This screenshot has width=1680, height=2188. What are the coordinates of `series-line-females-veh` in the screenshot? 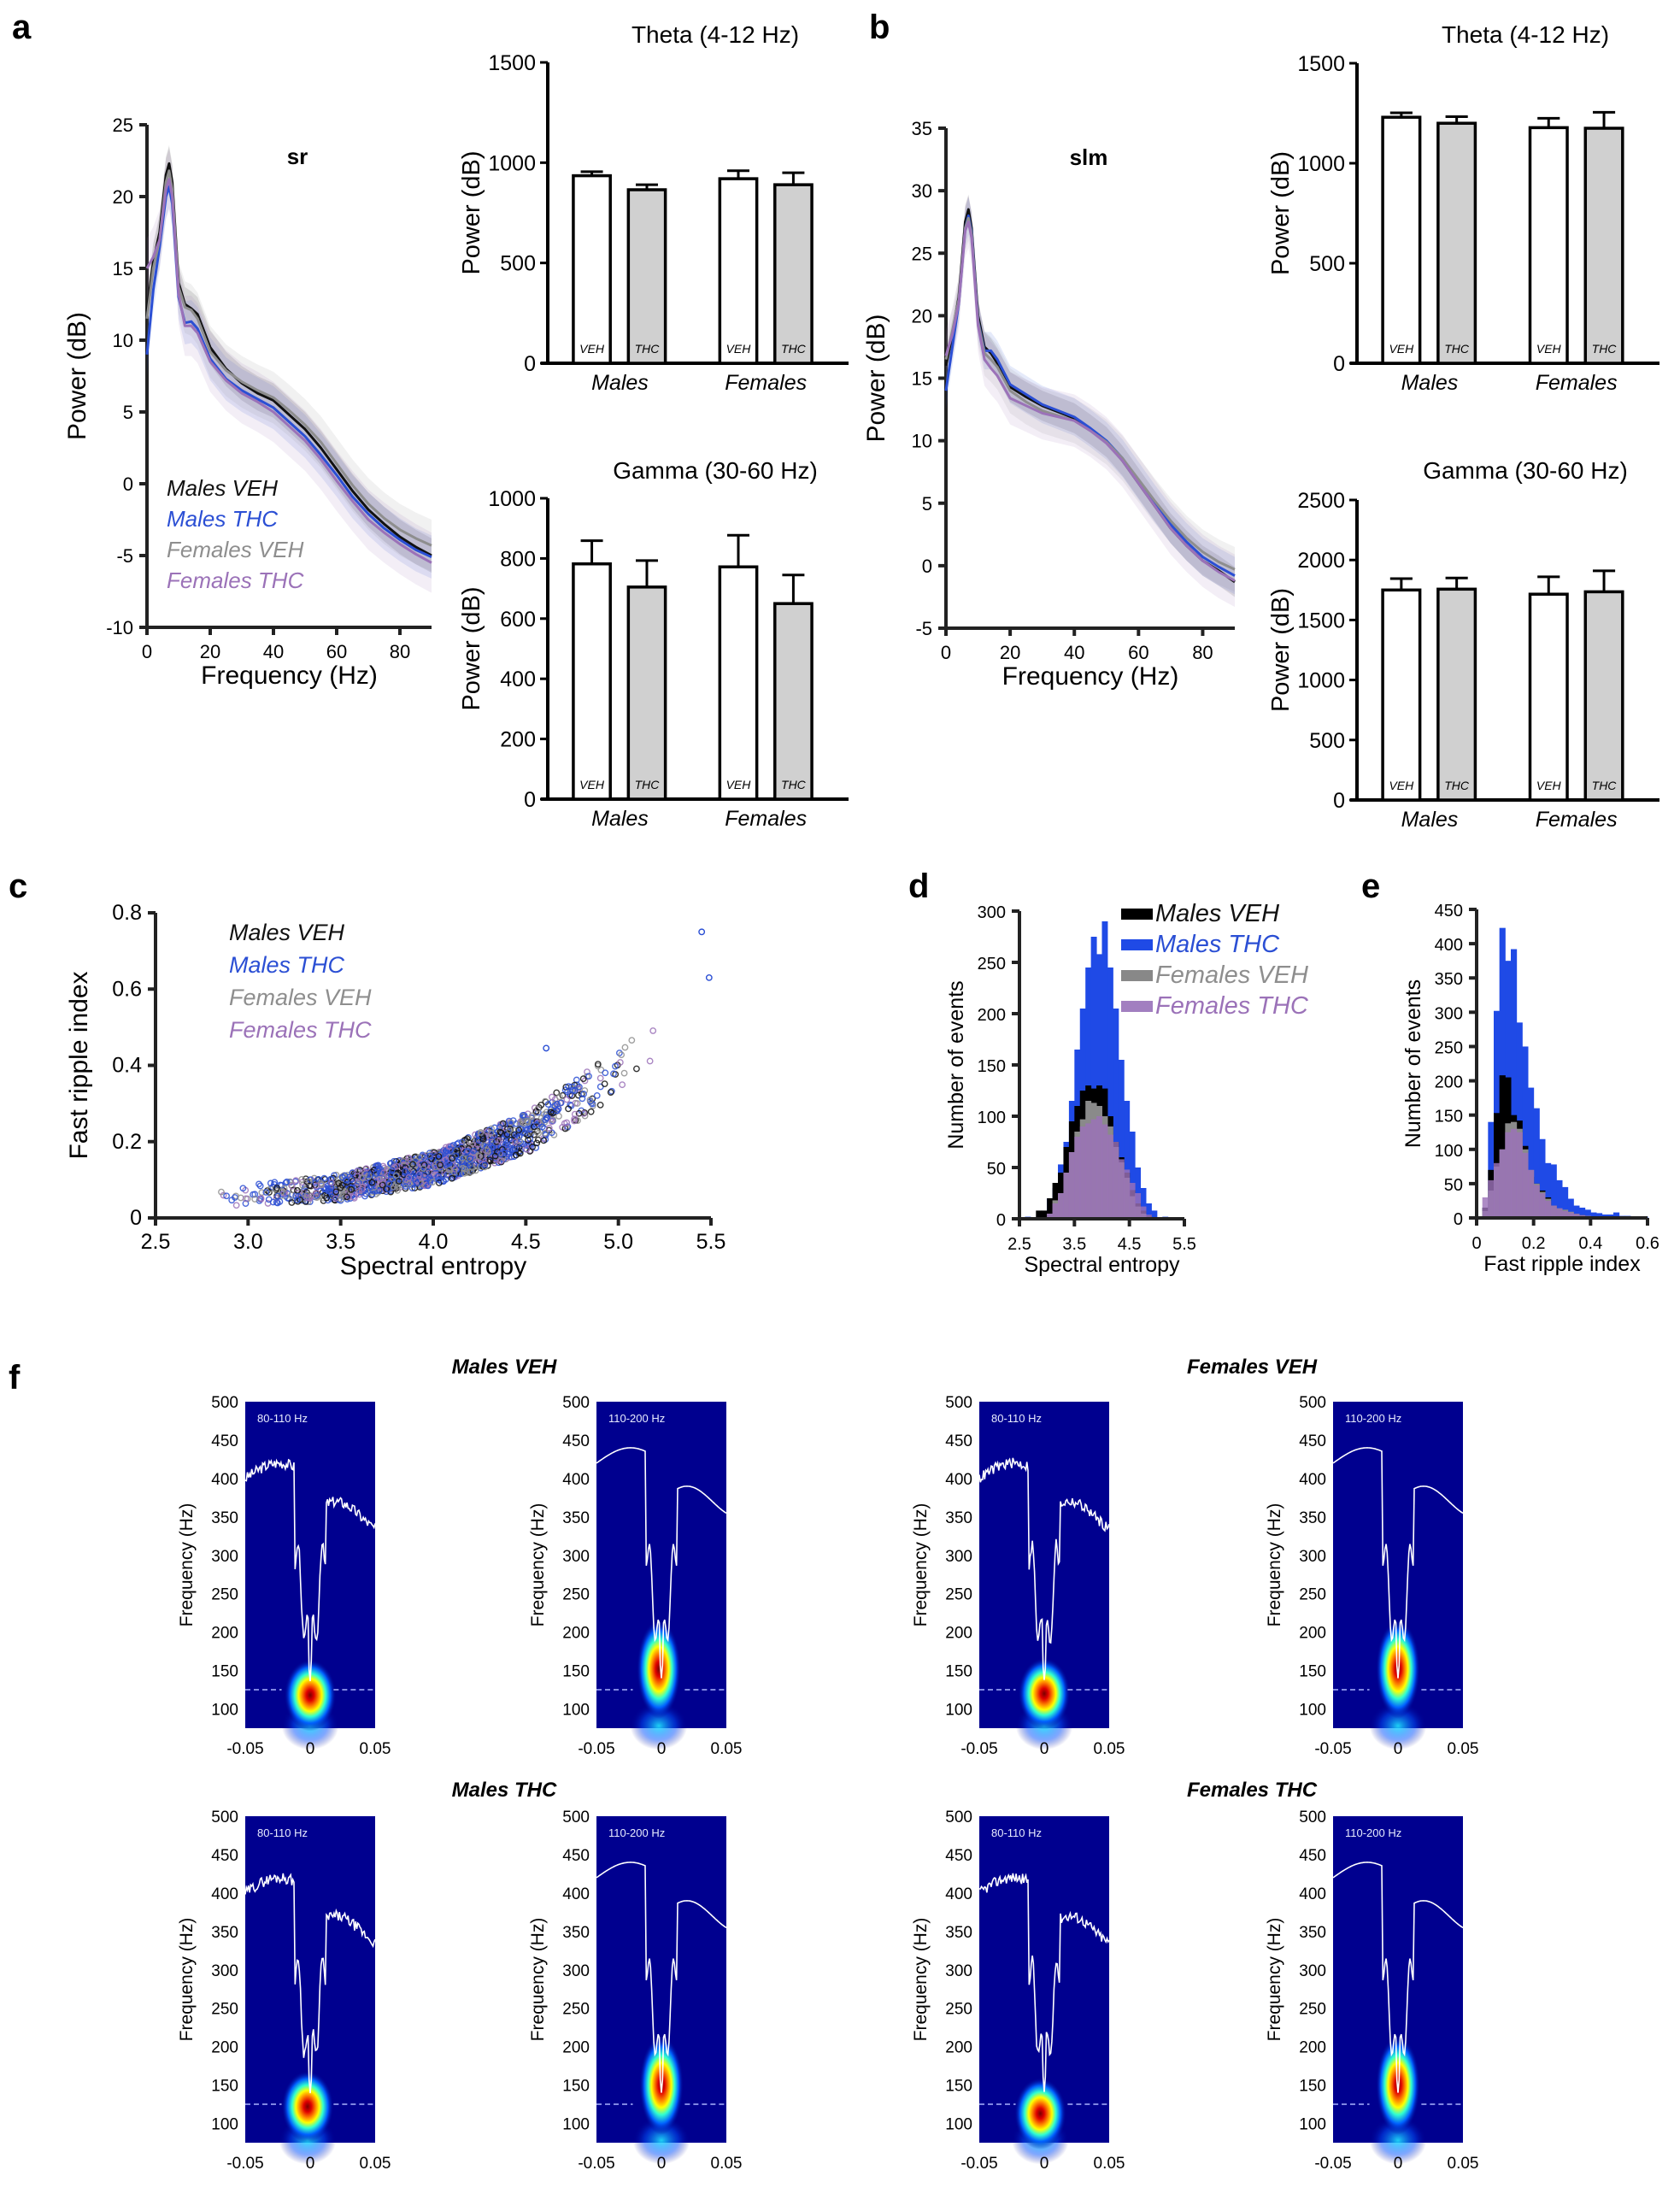 It's located at (288, 358).